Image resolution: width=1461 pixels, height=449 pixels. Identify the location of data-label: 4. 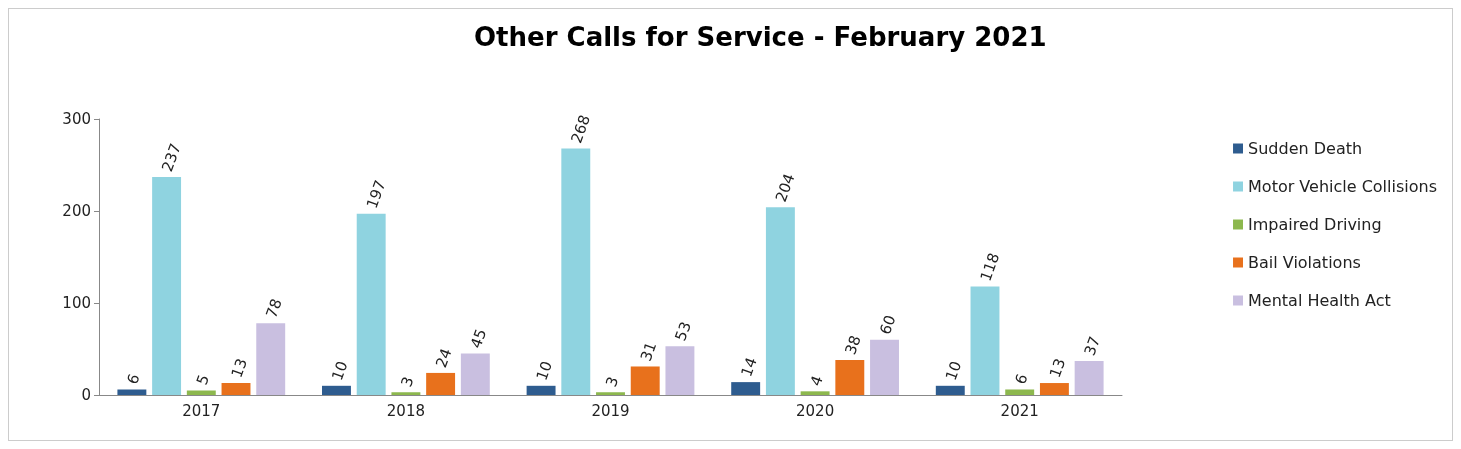
(816, 381).